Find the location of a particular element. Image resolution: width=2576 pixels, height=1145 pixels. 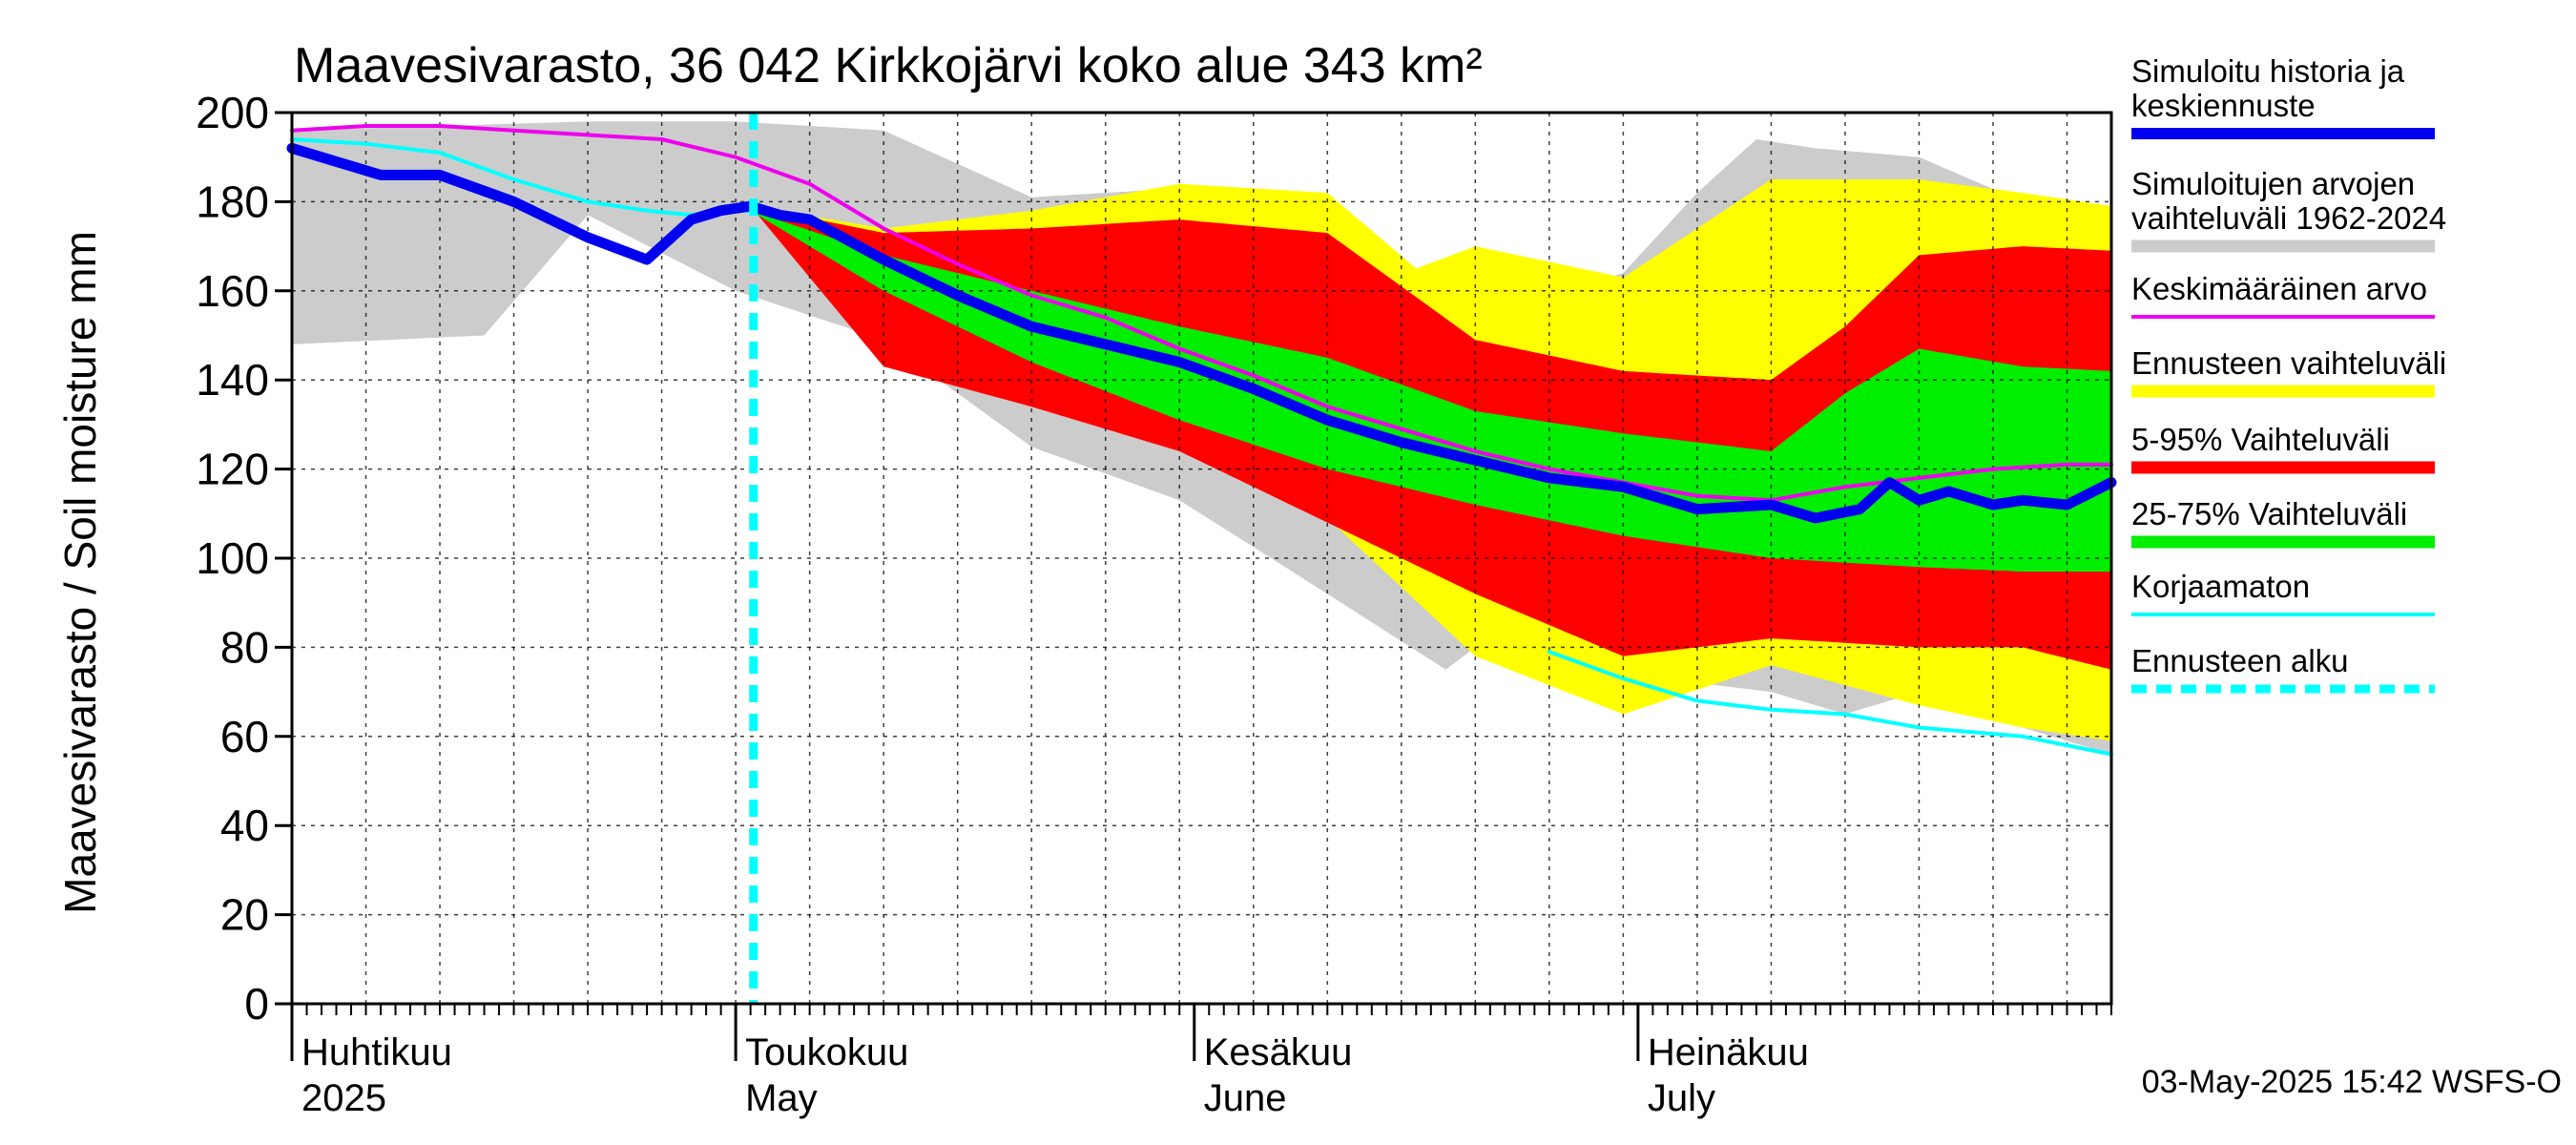

x-month-label-huhtikuu: Huhtikuu is located at coordinates (376, 1052).